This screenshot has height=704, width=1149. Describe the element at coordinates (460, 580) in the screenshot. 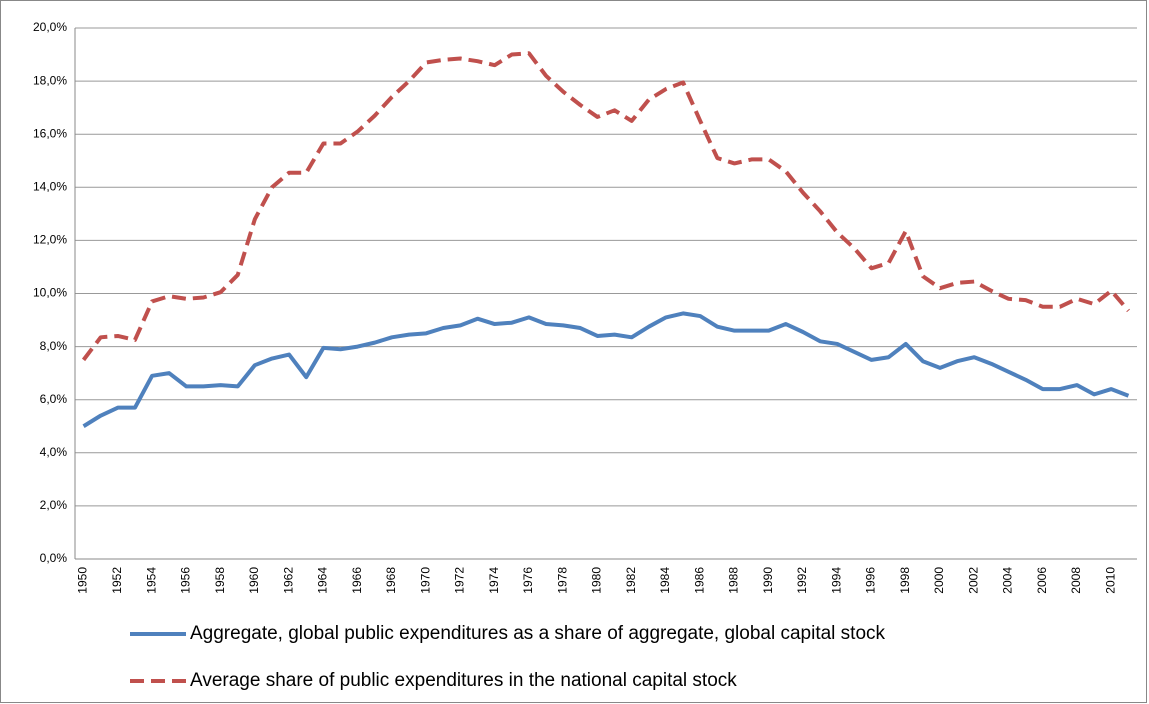

I see `x-tick-label: 1972` at that location.